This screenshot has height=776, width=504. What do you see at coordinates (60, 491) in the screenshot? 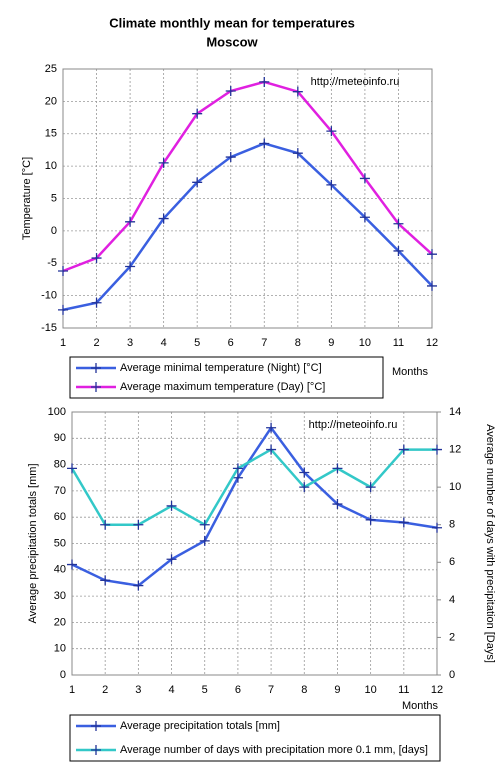
I see `y-tick-label: 70` at bounding box center [60, 491].